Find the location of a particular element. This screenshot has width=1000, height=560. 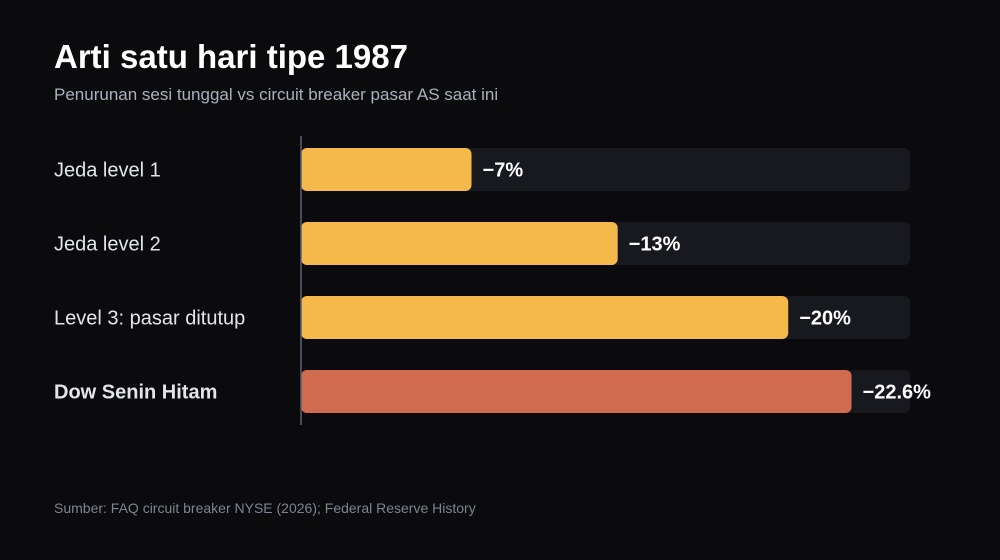

category-label: Level 3: pasar ditutup is located at coordinates (149, 319).